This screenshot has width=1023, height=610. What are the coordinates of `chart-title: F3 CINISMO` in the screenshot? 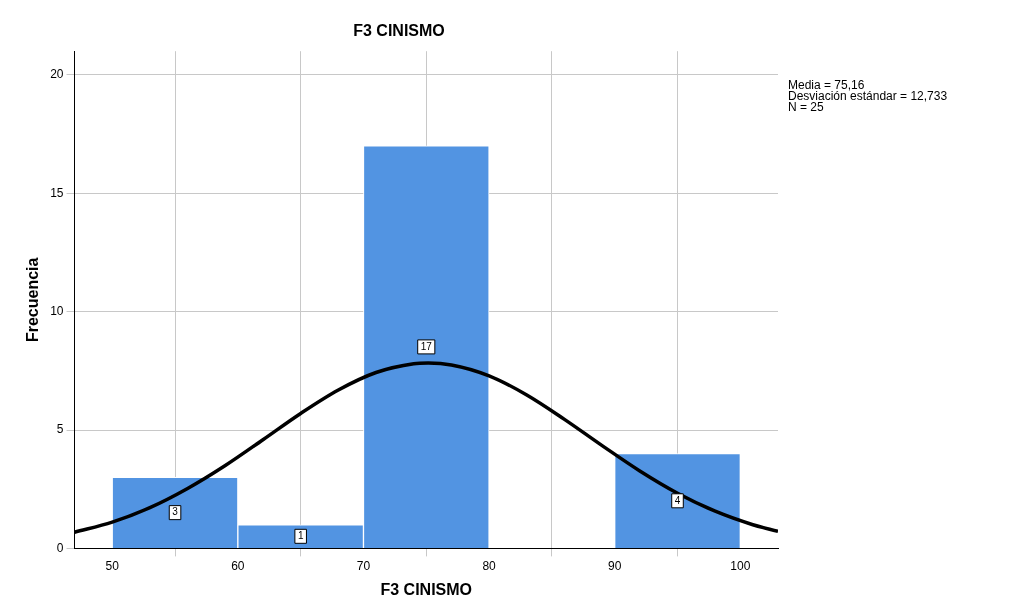 It's located at (399, 31).